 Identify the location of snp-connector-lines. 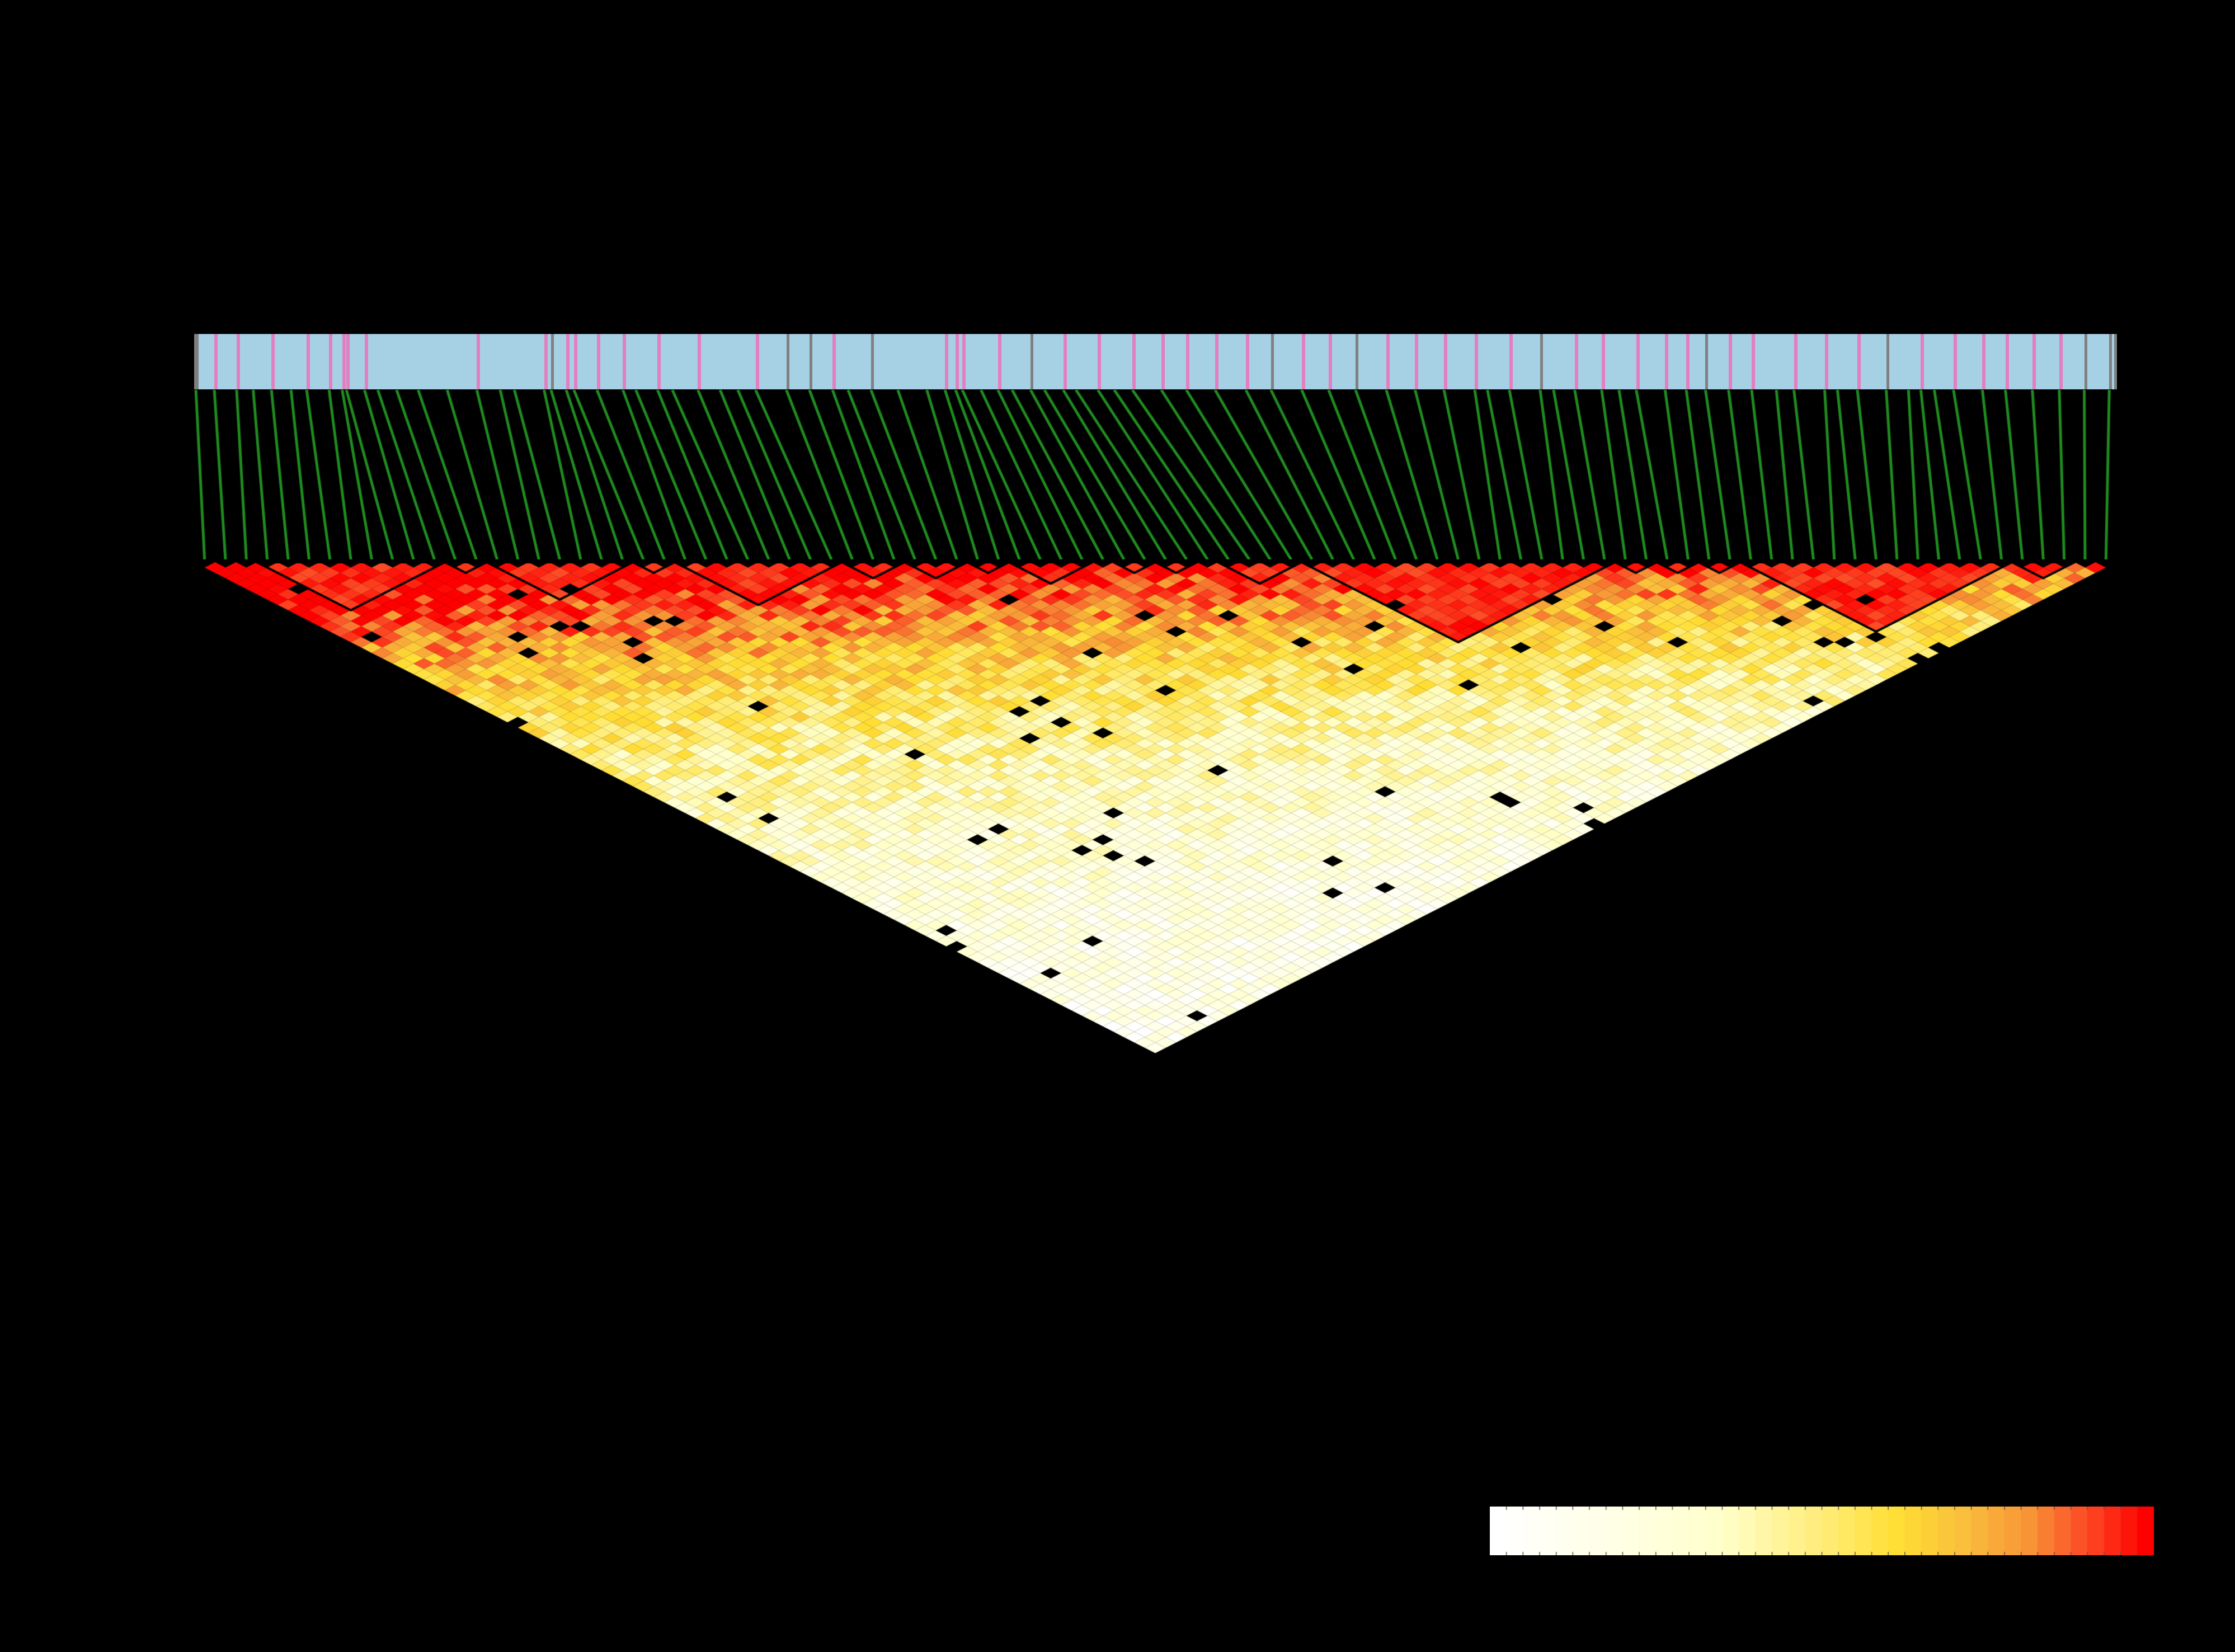
(1117, 475).